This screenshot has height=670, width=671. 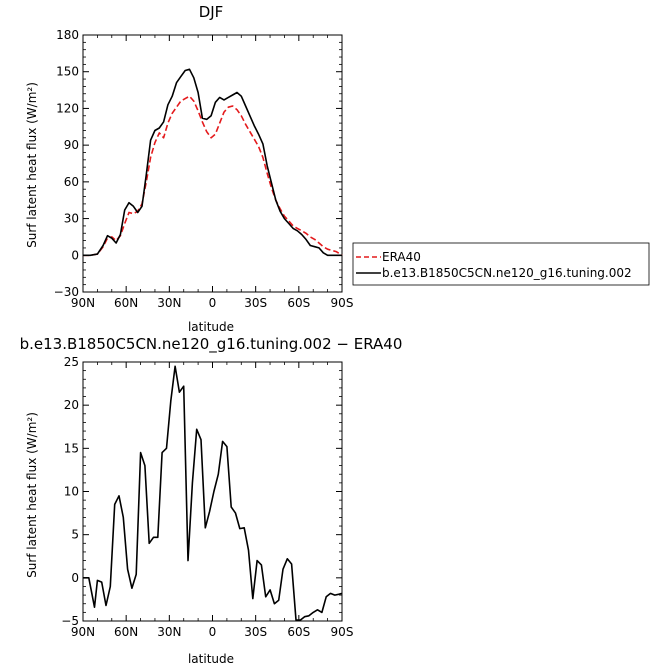 I want to click on bottom-y-tick-label: 25, so click(x=71, y=362).